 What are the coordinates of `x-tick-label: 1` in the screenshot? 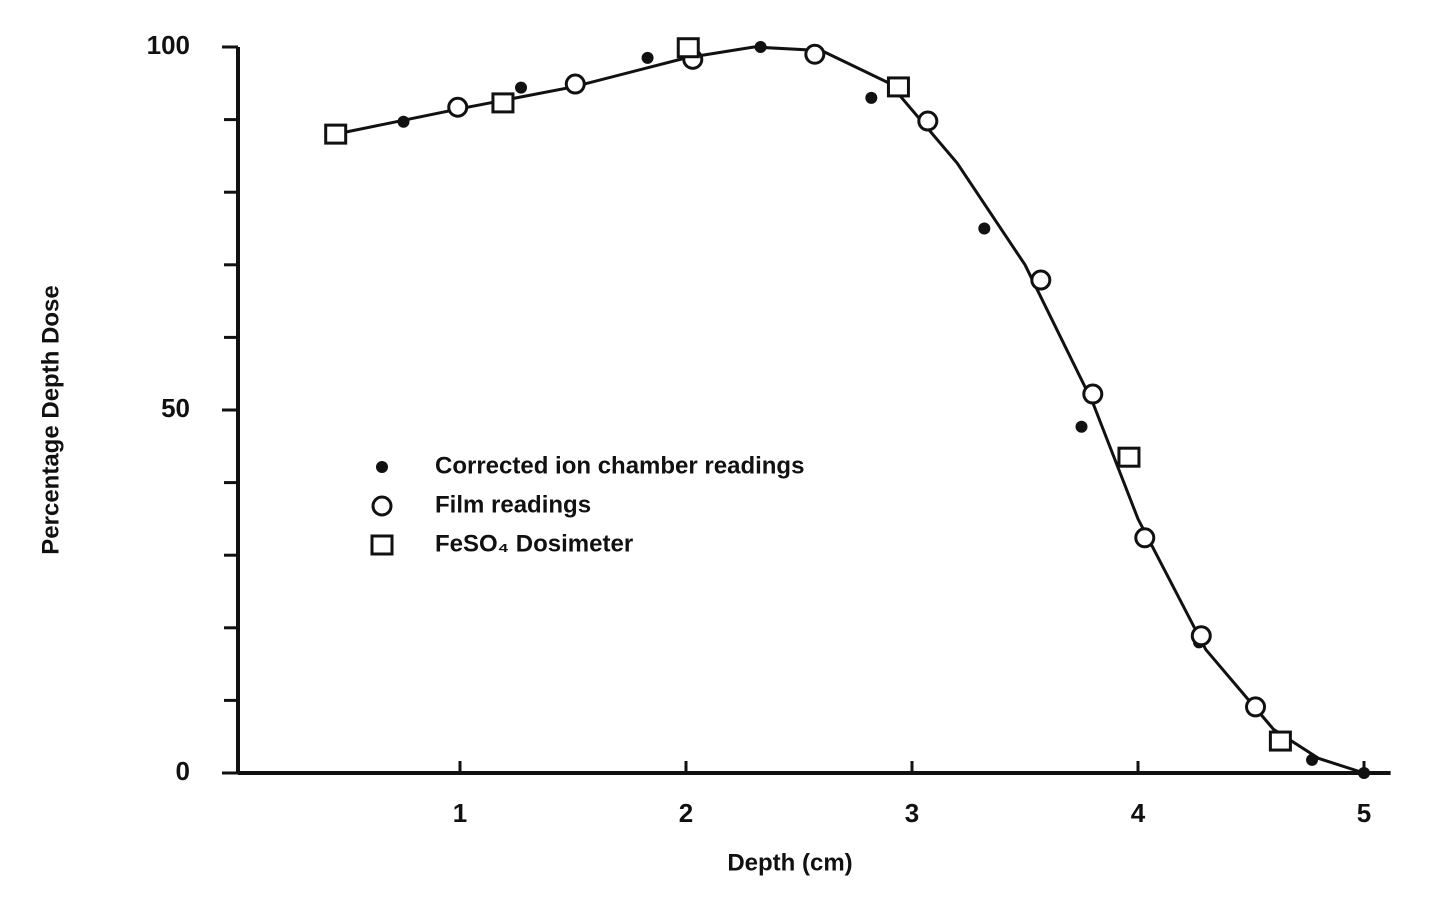 It's located at (460, 813).